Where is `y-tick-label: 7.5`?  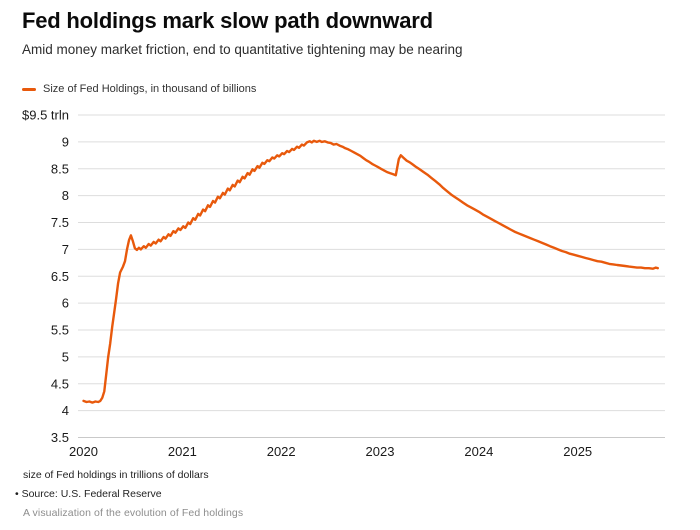 y-tick-label: 7.5 is located at coordinates (60, 222).